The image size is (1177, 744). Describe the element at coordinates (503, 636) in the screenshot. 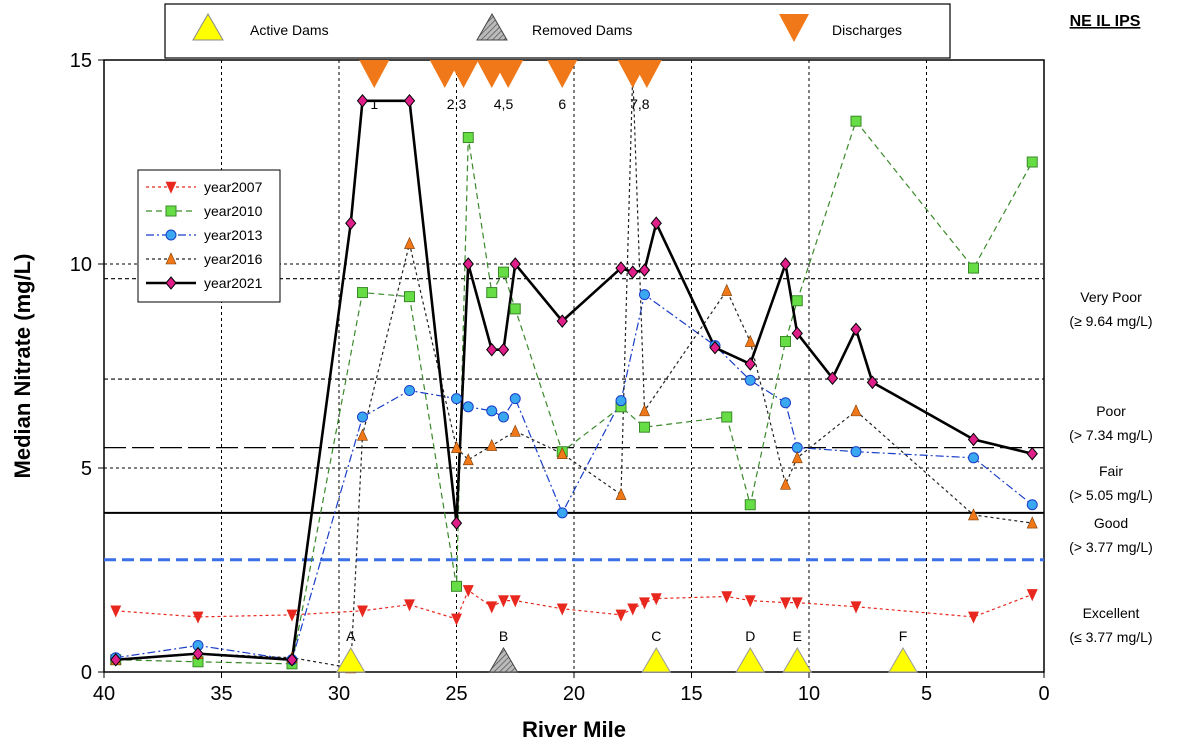

I see `removed-dam-label: B` at that location.